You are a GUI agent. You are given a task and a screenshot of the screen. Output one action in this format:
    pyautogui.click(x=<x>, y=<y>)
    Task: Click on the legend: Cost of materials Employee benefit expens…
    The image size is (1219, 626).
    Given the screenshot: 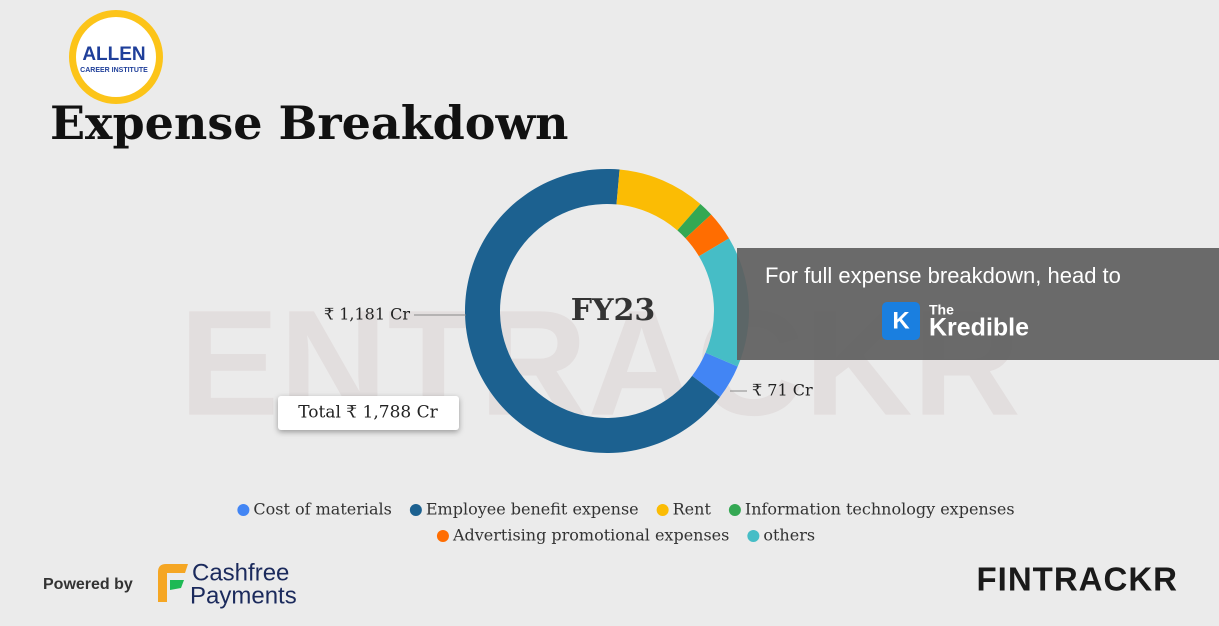 What is the action you would take?
    pyautogui.click(x=626, y=522)
    